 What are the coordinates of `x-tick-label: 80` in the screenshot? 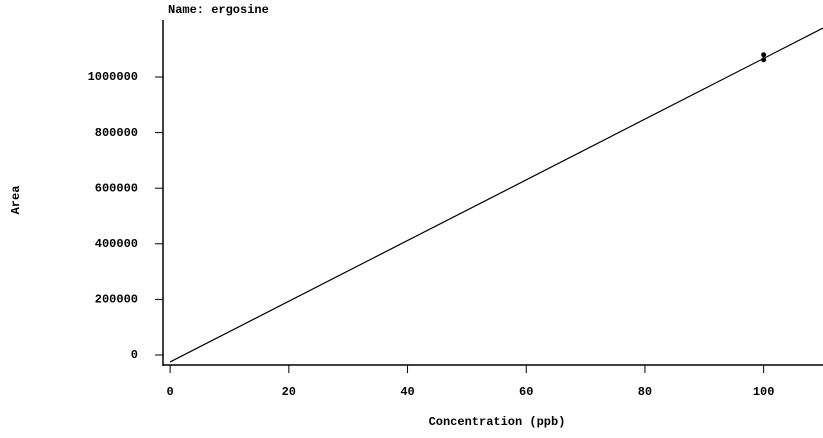 It's located at (645, 392).